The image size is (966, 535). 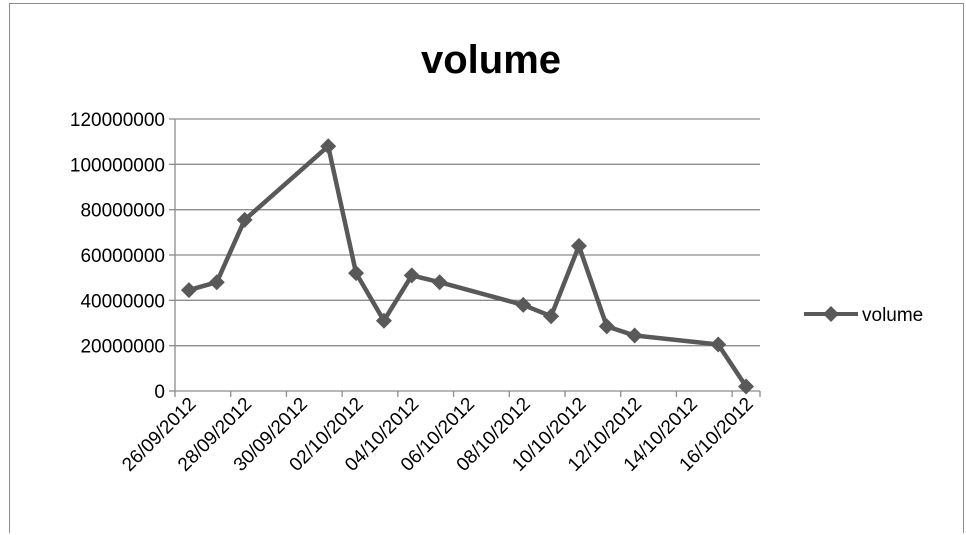 What do you see at coordinates (117, 165) in the screenshot?
I see `y-tick-label: 100000000` at bounding box center [117, 165].